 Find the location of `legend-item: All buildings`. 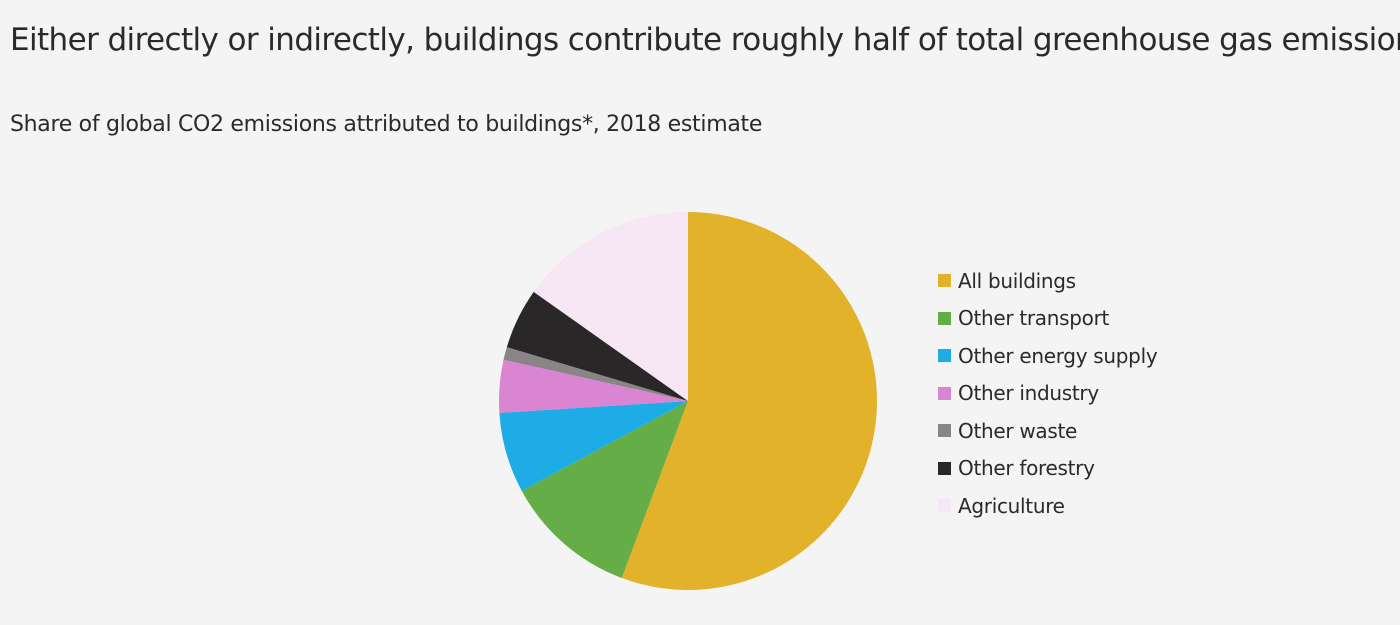

legend-item: All buildings is located at coordinates (1047, 281).